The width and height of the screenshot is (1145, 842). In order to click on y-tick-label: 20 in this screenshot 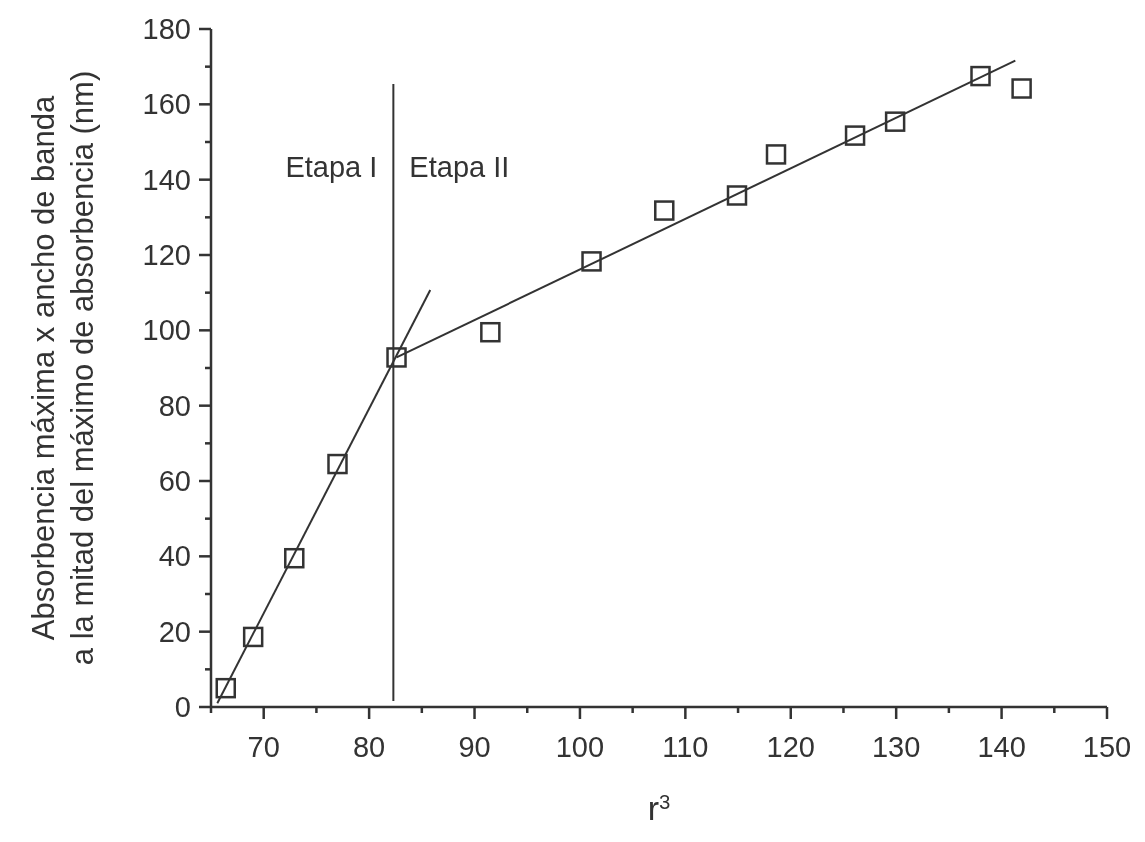, I will do `click(174, 631)`.